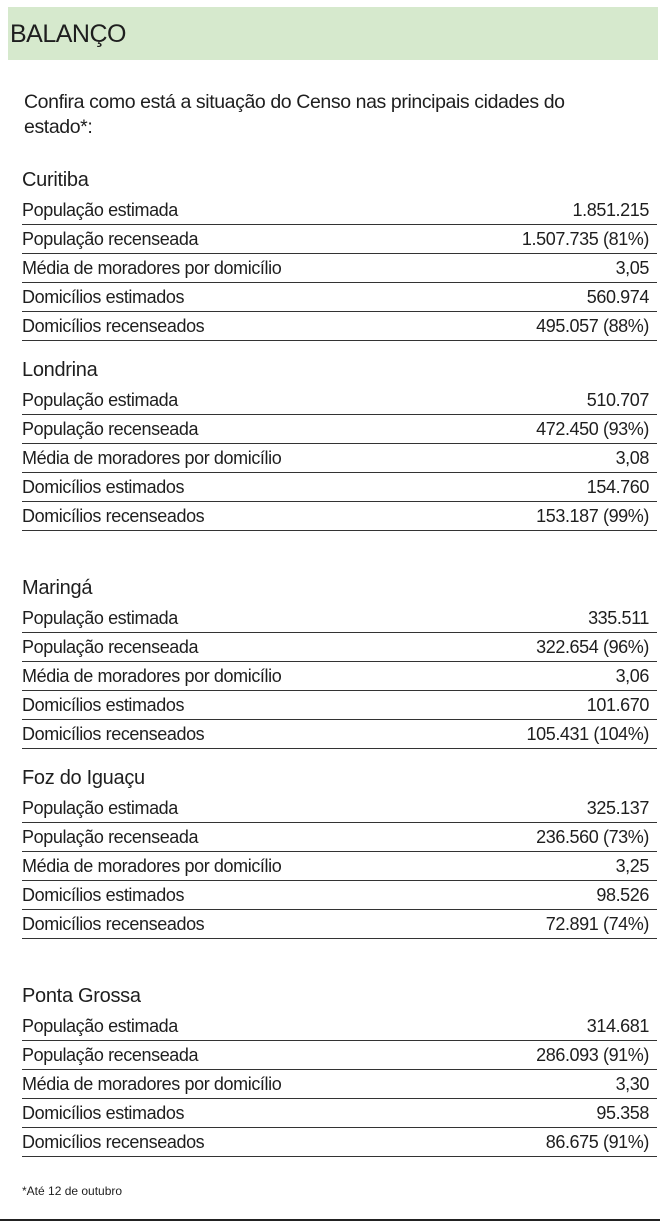  What do you see at coordinates (339, 647) in the screenshot?
I see `table-row: População recenseada 322.654 (96%)` at bounding box center [339, 647].